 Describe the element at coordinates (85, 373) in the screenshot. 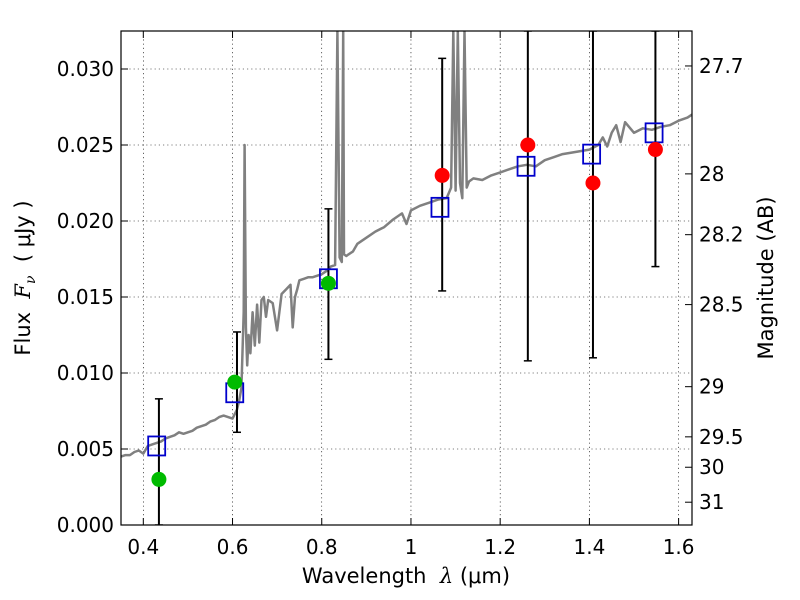

I see `y-tick-label: 0.010` at that location.